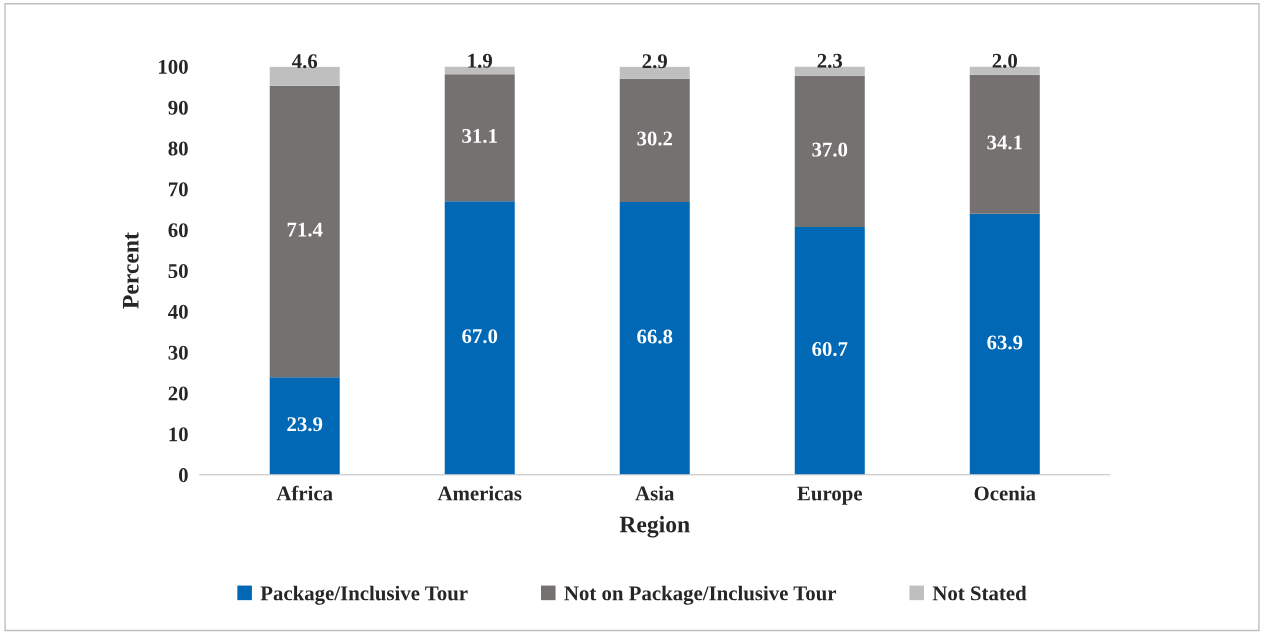 This screenshot has width=1264, height=633. What do you see at coordinates (304, 61) in the screenshot?
I see `data-label: 4.6` at bounding box center [304, 61].